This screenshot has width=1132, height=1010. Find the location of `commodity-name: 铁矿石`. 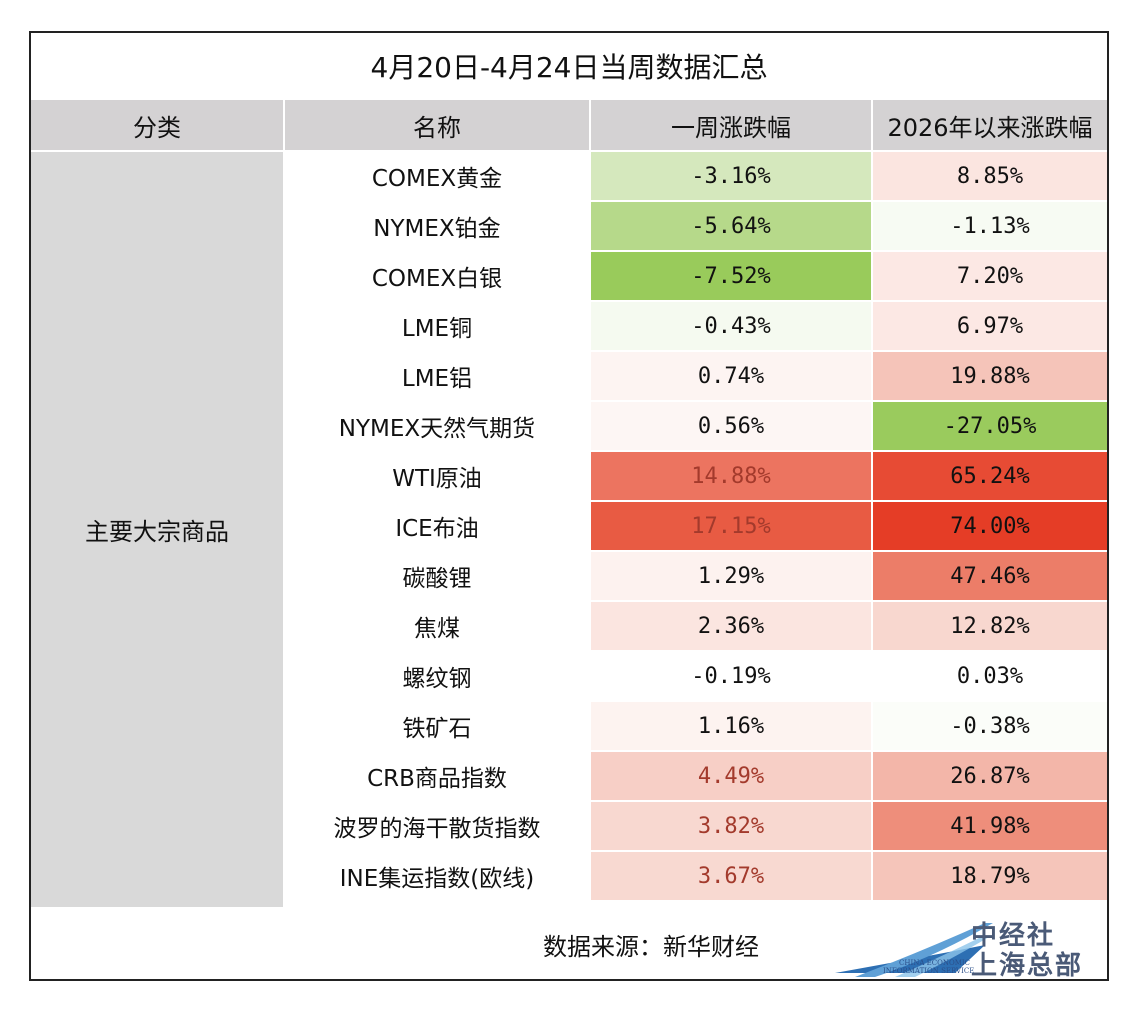

commodity-name: 铁矿石 is located at coordinates (437, 726).